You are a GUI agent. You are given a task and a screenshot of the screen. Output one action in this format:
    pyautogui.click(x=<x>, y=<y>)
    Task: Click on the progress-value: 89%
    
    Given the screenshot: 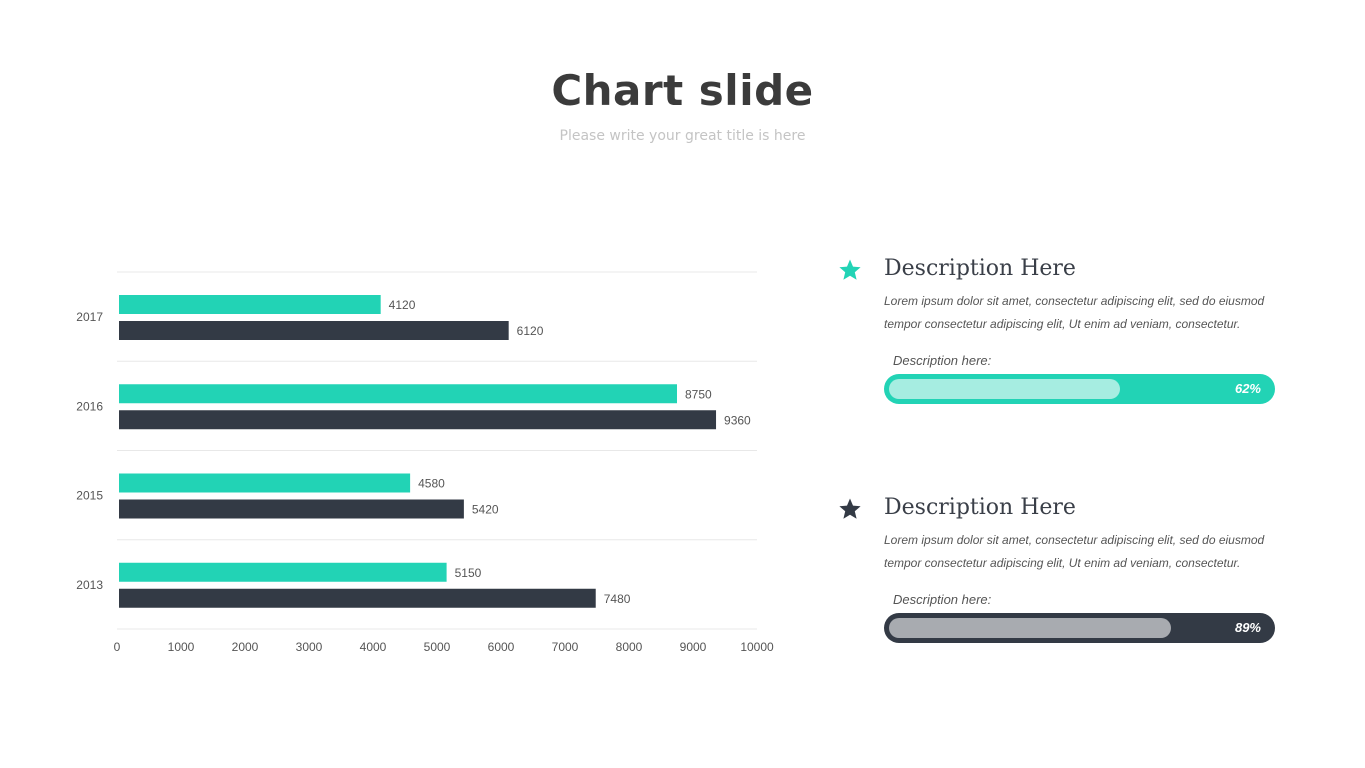 What is the action you would take?
    pyautogui.click(x=1247, y=627)
    